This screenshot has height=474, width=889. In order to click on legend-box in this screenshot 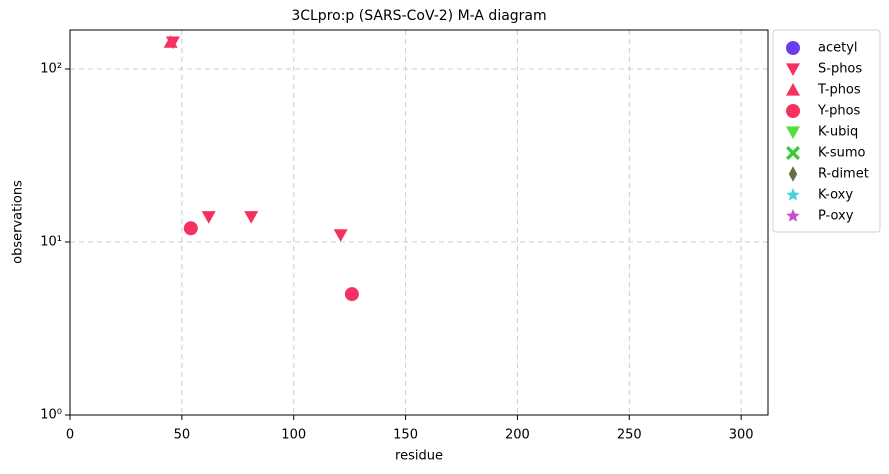, I will do `click(826, 131)`.